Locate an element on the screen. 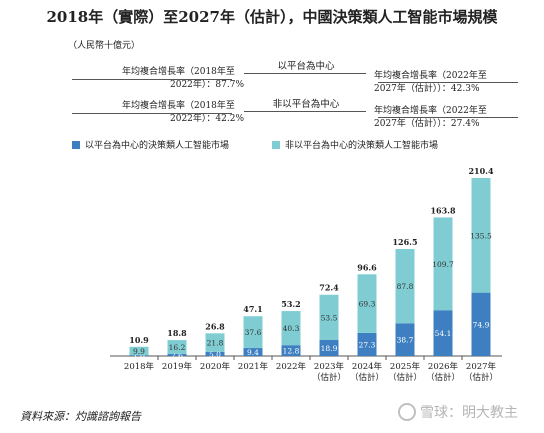  legend-platform-swatch is located at coordinates (76, 144).